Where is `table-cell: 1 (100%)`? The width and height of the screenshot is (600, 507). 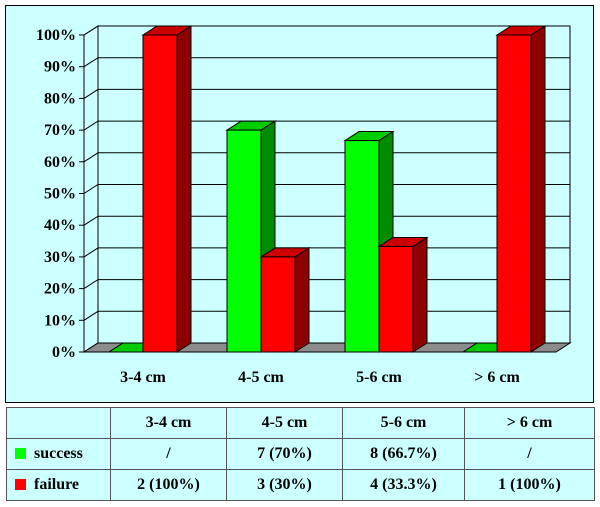
table-cell: 1 (100%) is located at coordinates (529, 485).